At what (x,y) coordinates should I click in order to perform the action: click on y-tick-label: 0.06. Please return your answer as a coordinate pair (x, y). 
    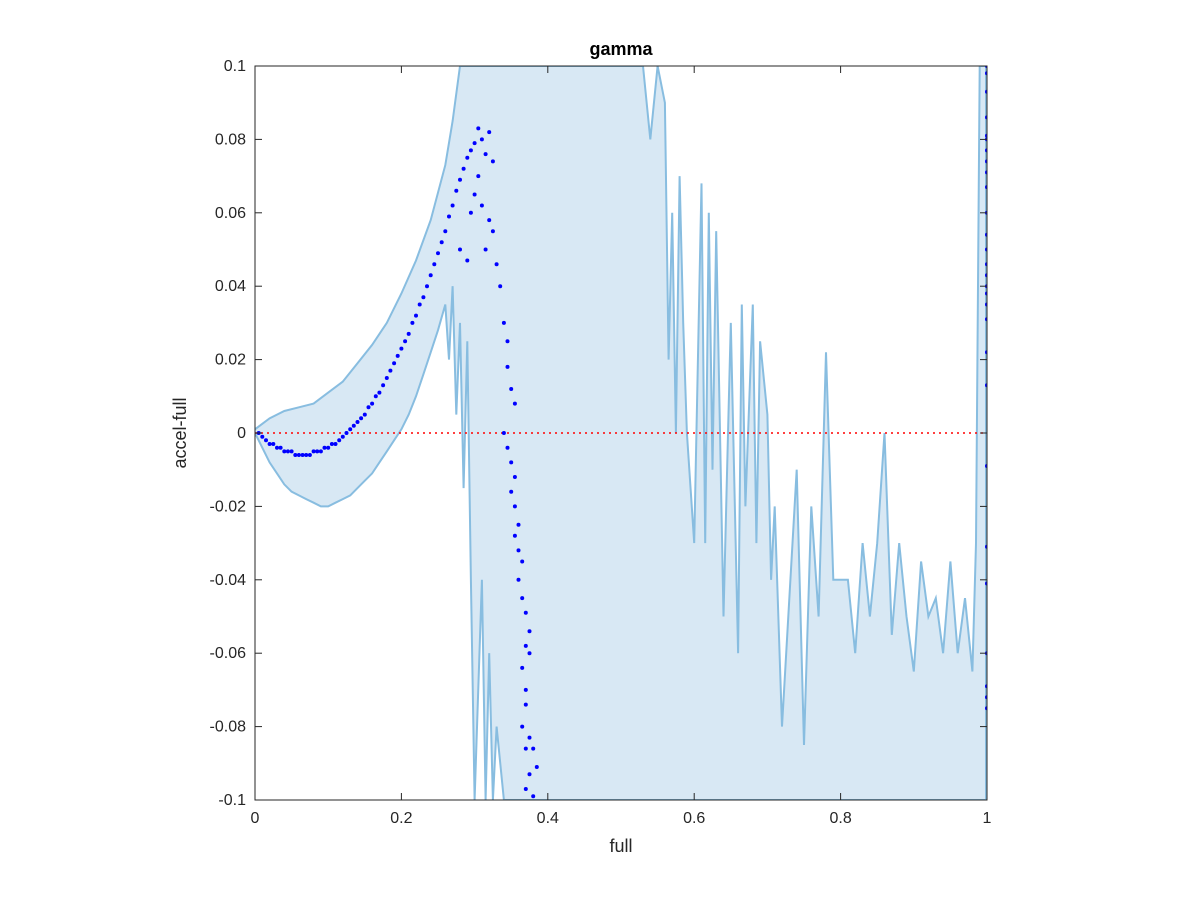
    Looking at the image, I should click on (230, 213).